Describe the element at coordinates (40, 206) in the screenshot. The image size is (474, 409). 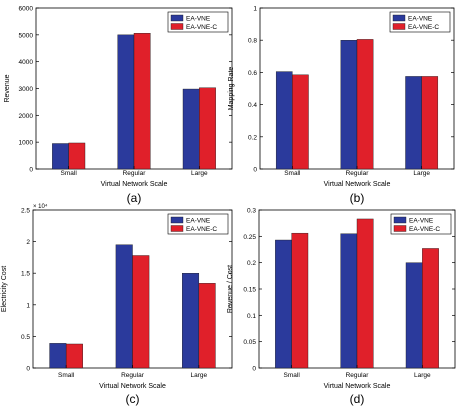
I see `y-exponent-label: × 10⁴` at that location.